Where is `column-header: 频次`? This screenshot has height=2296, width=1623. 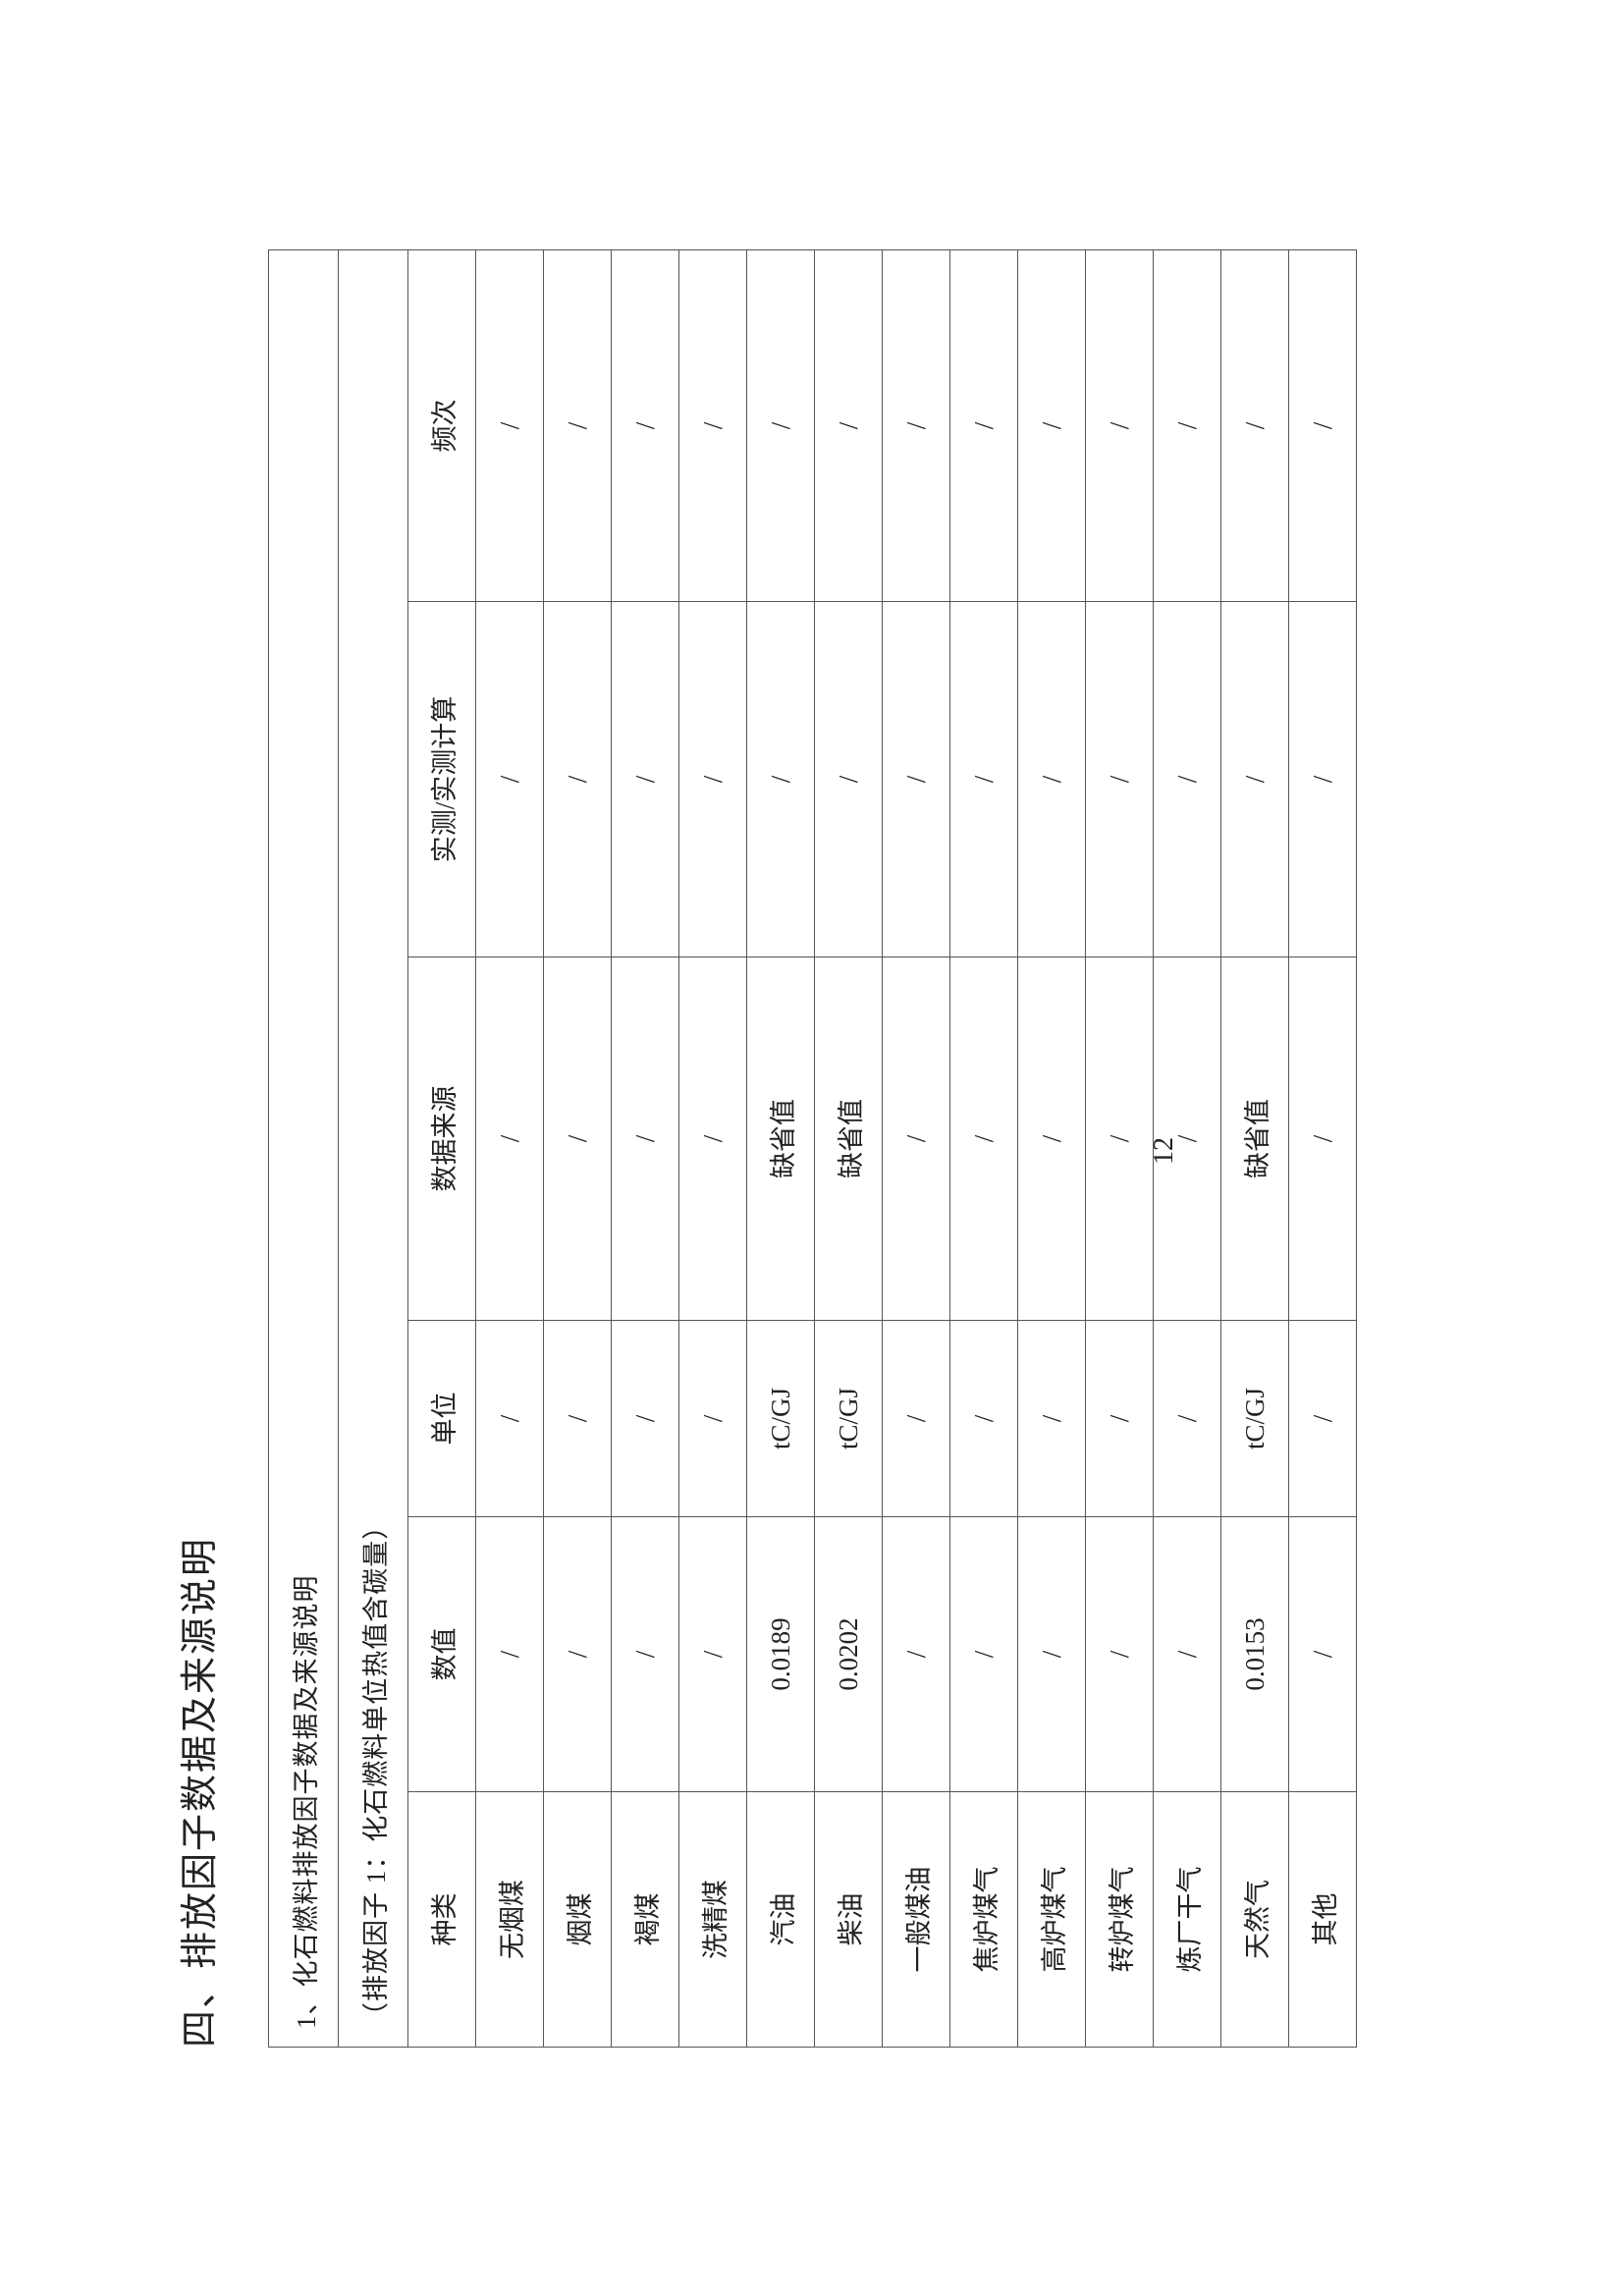
column-header: 频次 is located at coordinates (441, 425).